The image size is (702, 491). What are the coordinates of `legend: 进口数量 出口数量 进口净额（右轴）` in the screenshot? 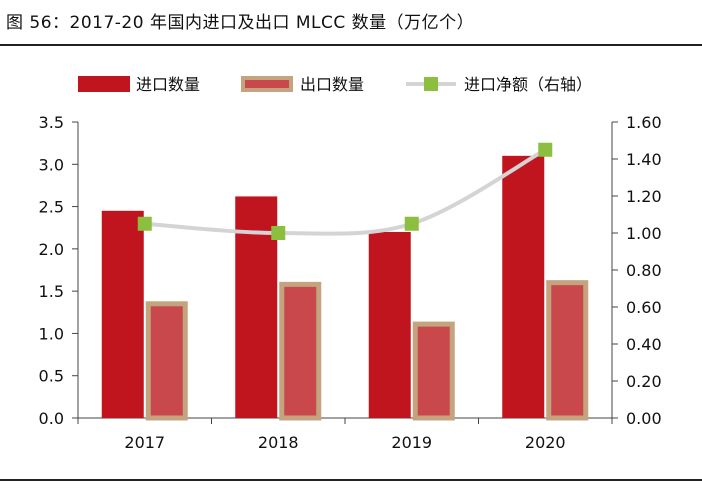 It's located at (335, 84).